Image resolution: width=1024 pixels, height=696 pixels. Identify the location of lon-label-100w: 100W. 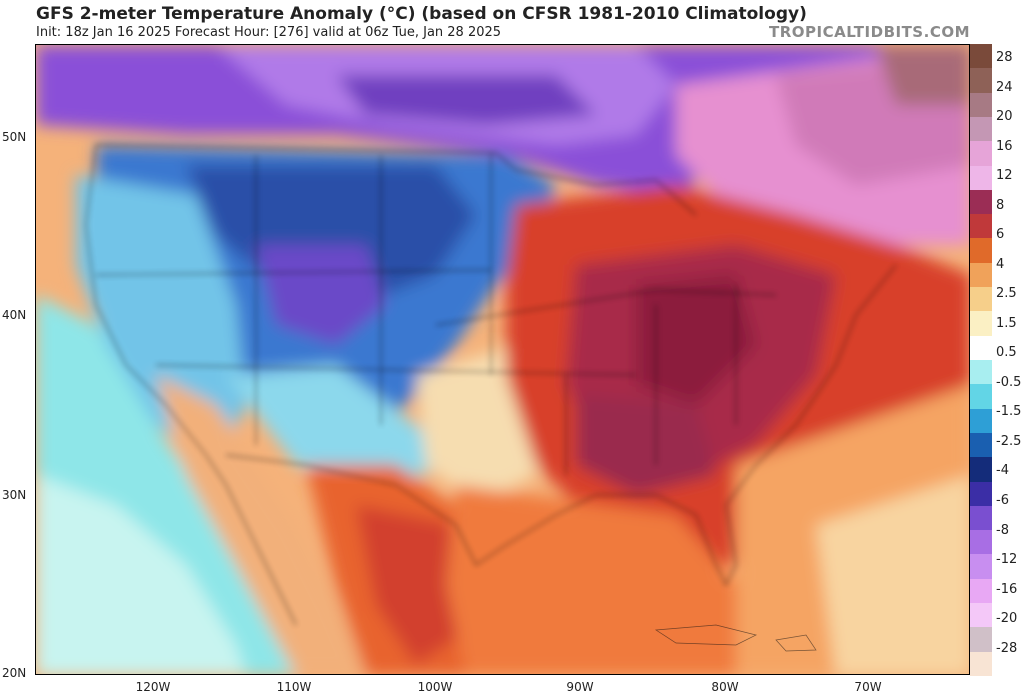
(435, 687).